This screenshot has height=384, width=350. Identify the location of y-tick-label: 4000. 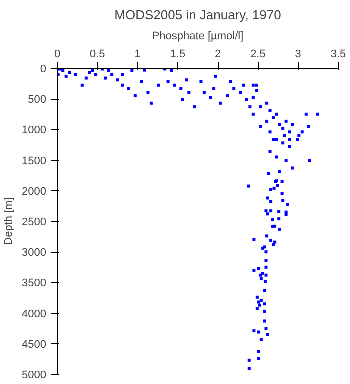
(34, 314).